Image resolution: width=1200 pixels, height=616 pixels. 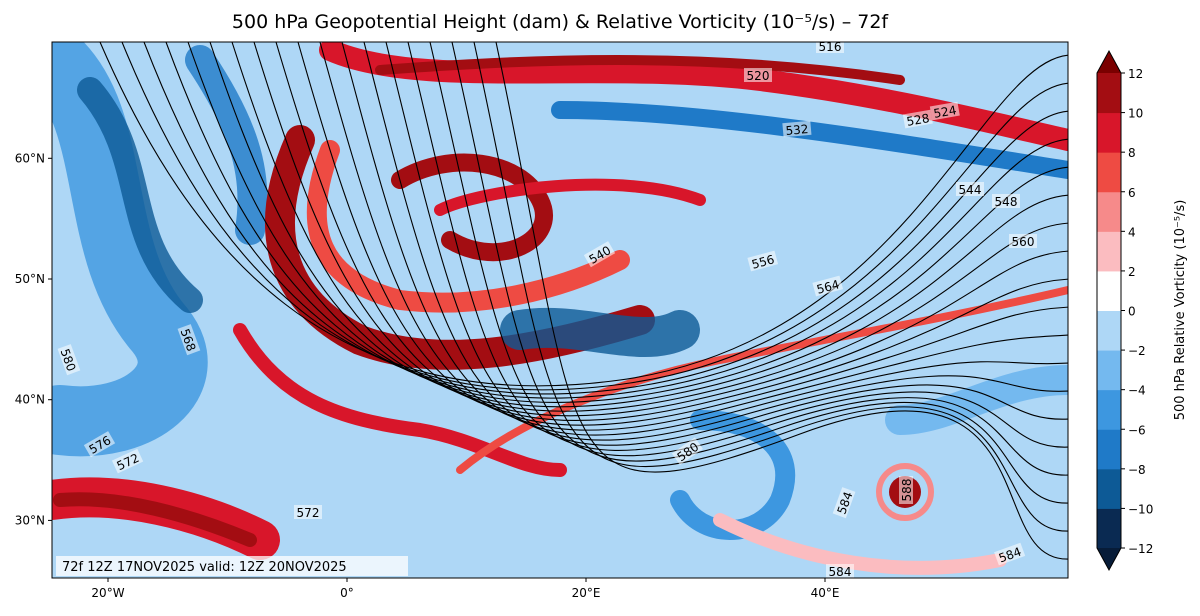 I want to click on colorbar-tick-label: 4, so click(x=1132, y=232).